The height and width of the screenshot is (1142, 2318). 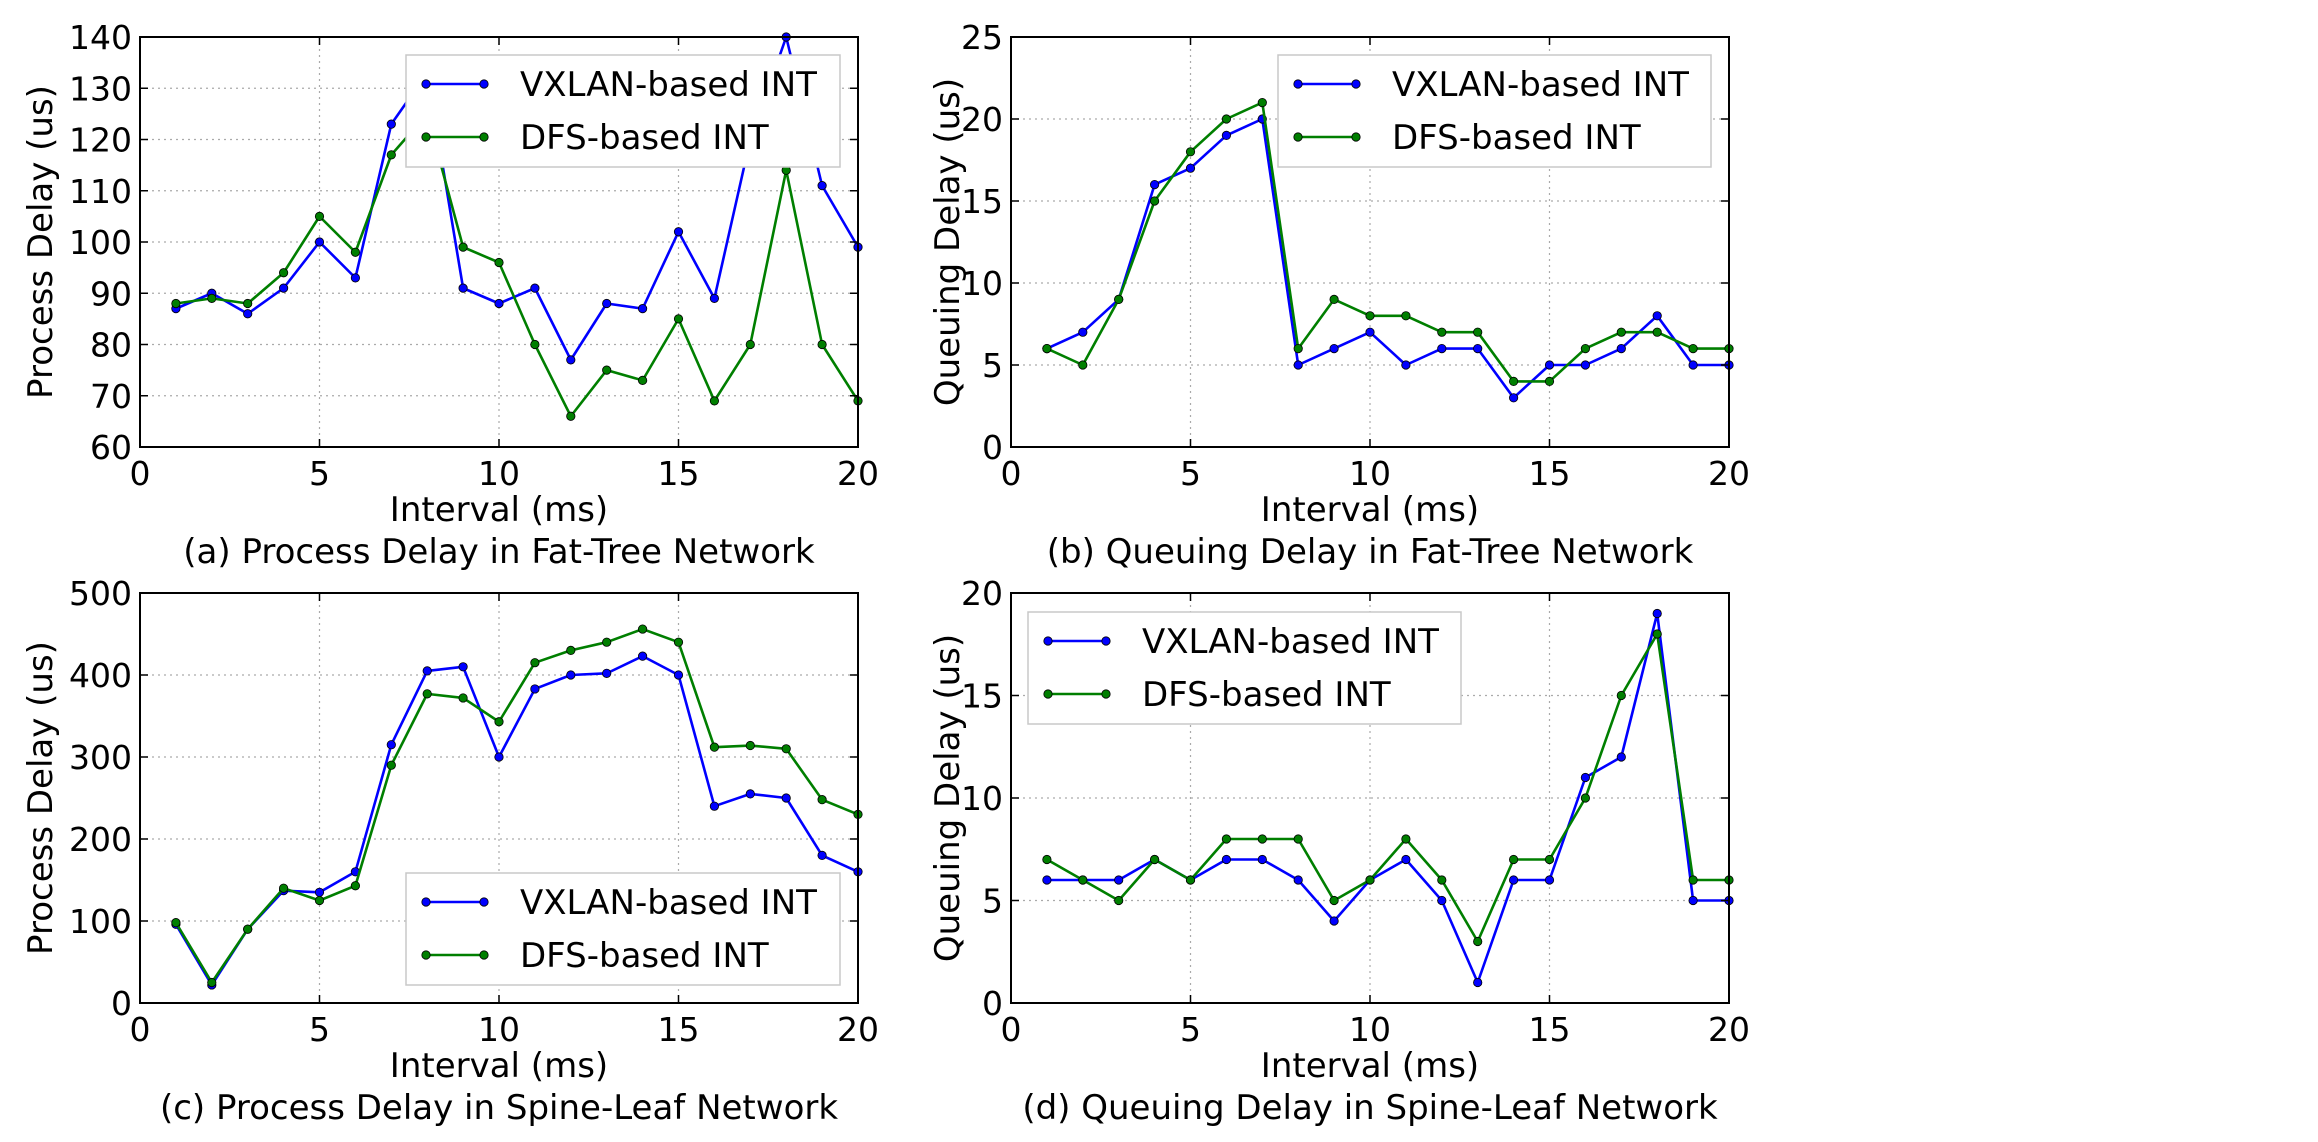 What do you see at coordinates (1011, 1029) in the screenshot?
I see `x-tick-label: 0` at bounding box center [1011, 1029].